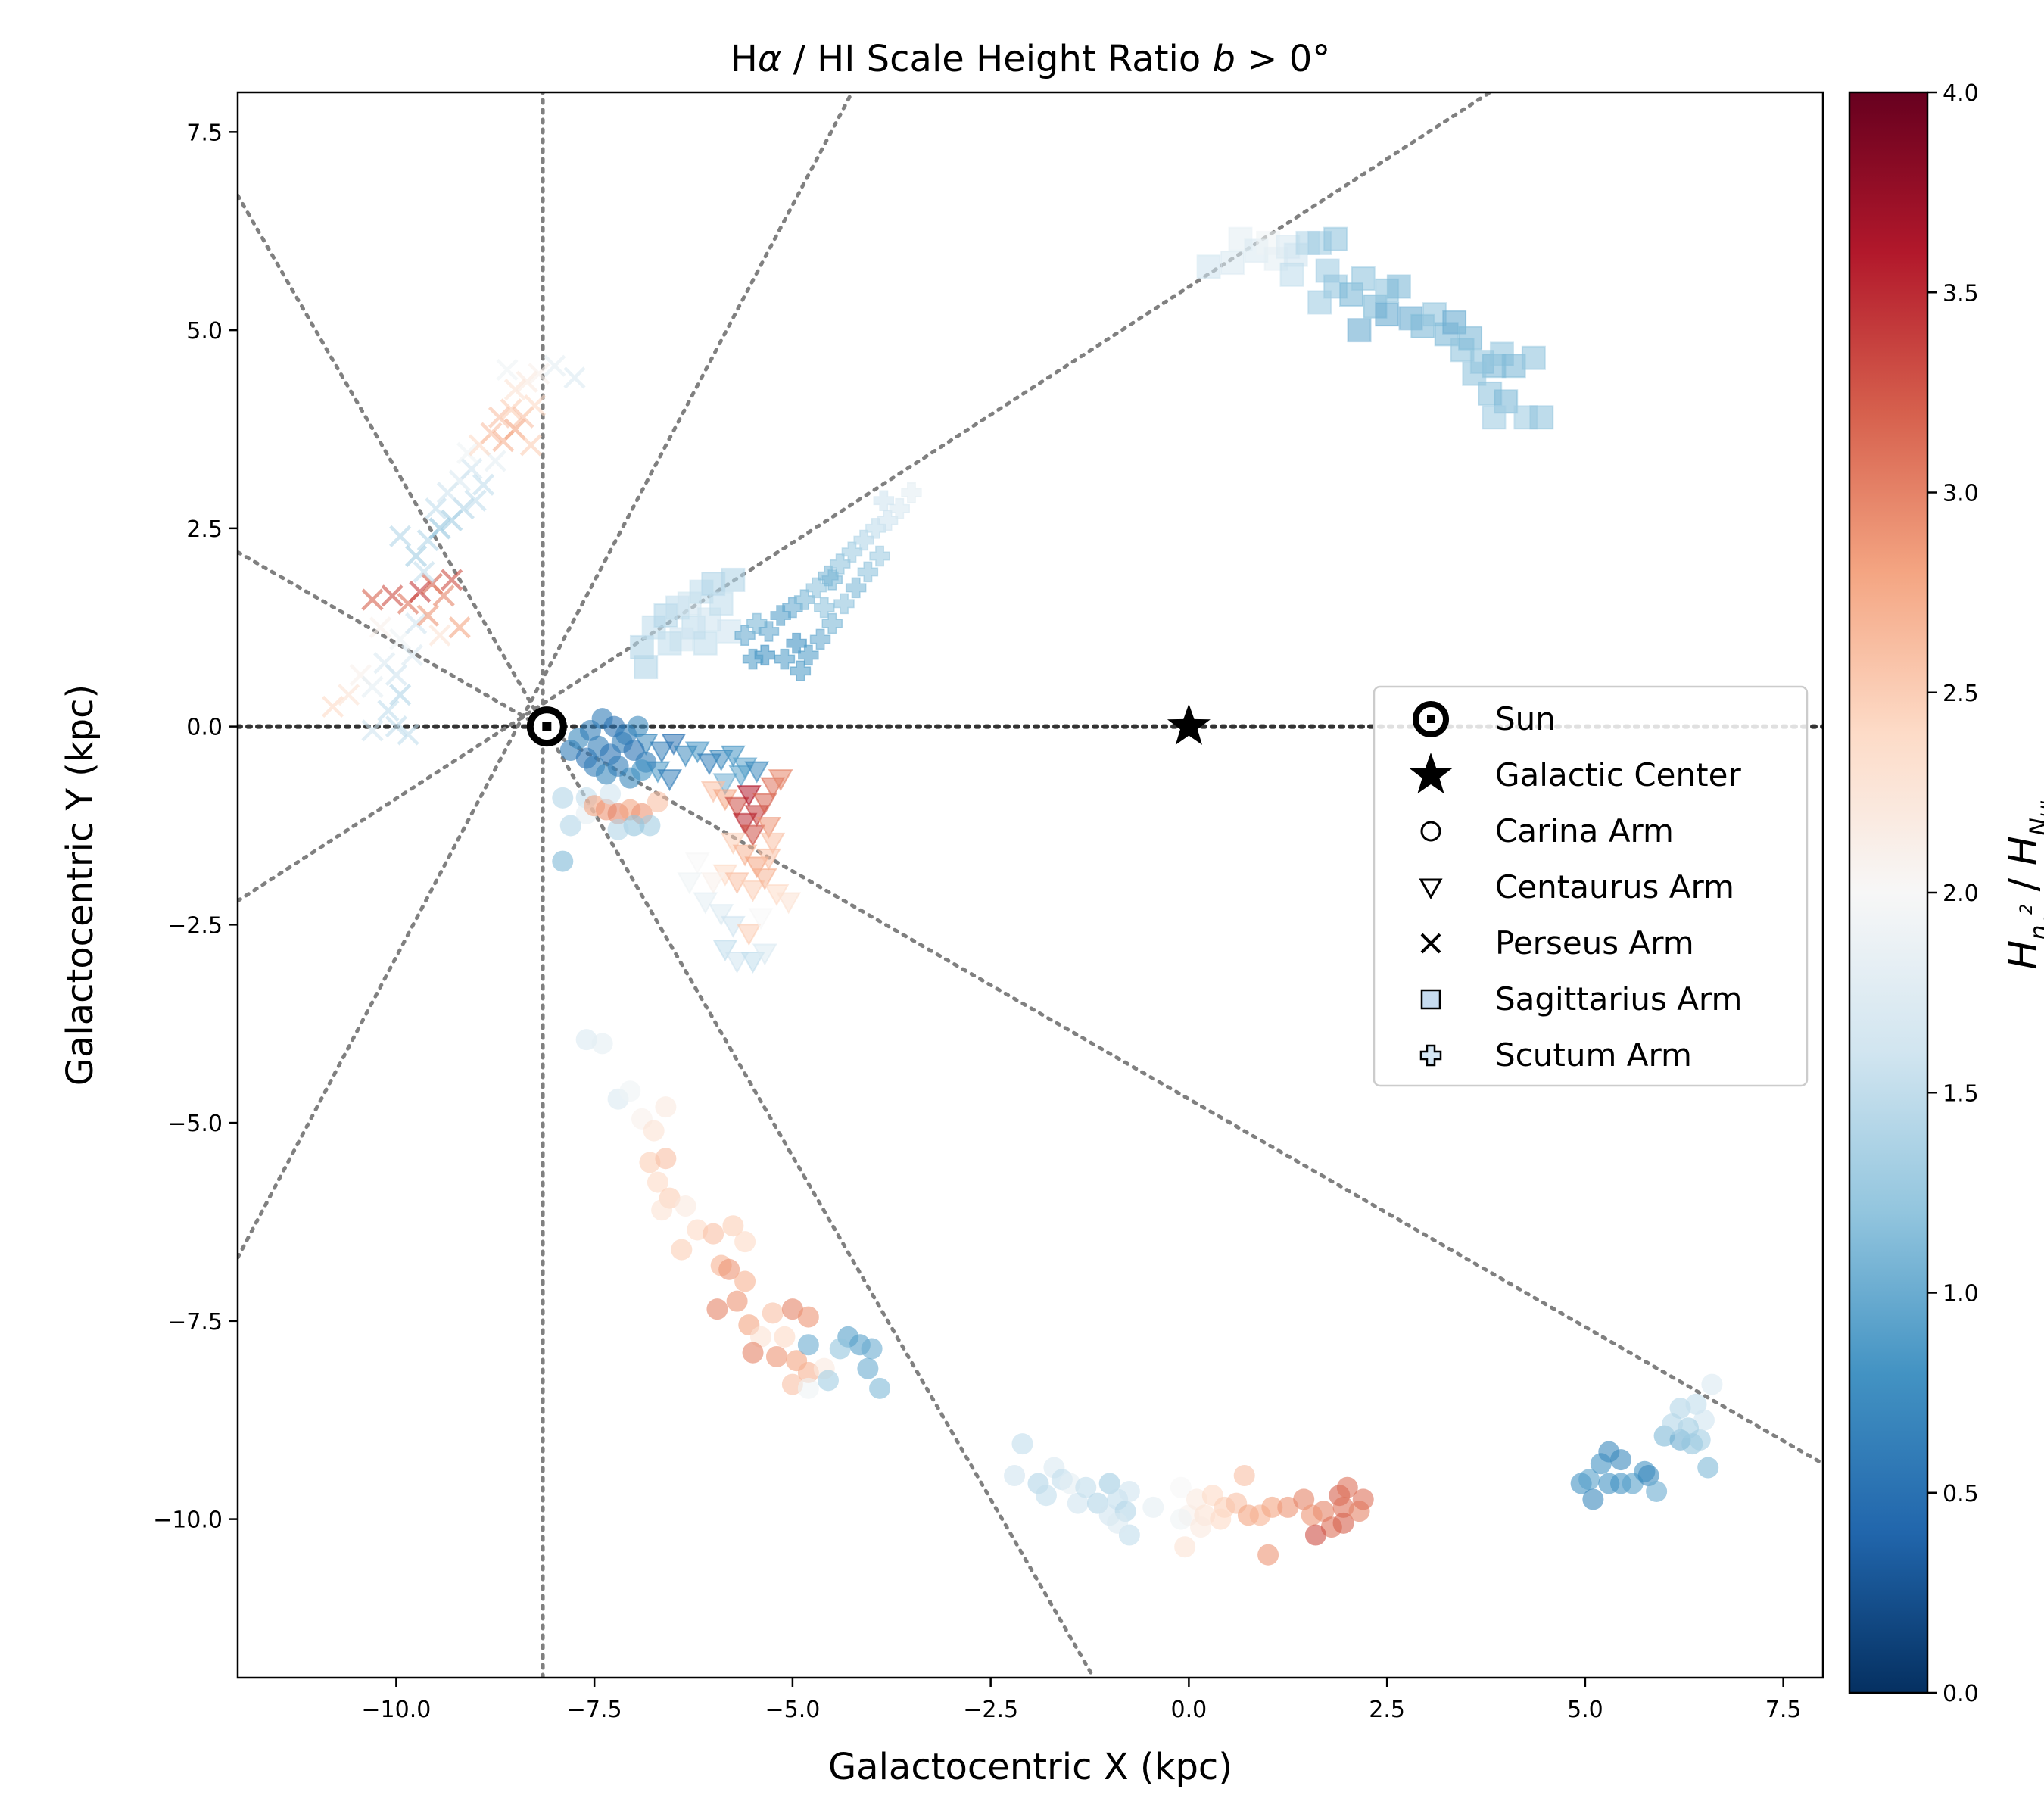 Image resolution: width=2044 pixels, height=1817 pixels. I want to click on legend-label: Centaurus Arm, so click(1614, 886).